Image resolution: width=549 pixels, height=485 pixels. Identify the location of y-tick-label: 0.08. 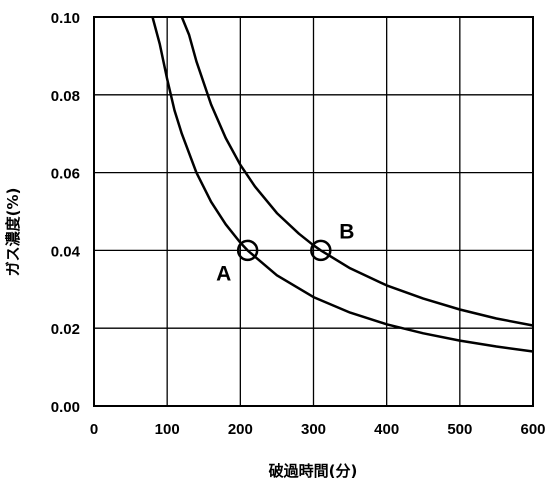
(65, 96).